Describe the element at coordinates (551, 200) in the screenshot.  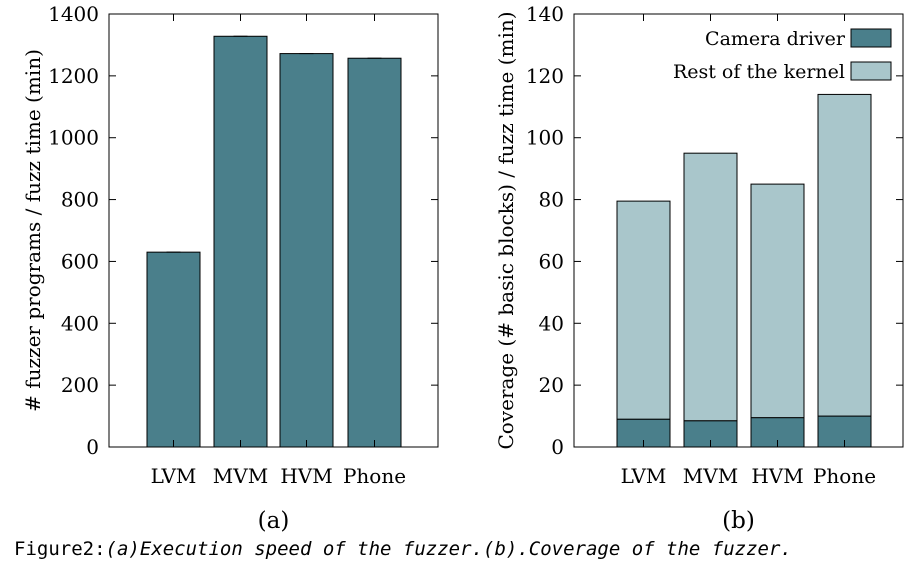
I see `y-tick-label: 80` at that location.